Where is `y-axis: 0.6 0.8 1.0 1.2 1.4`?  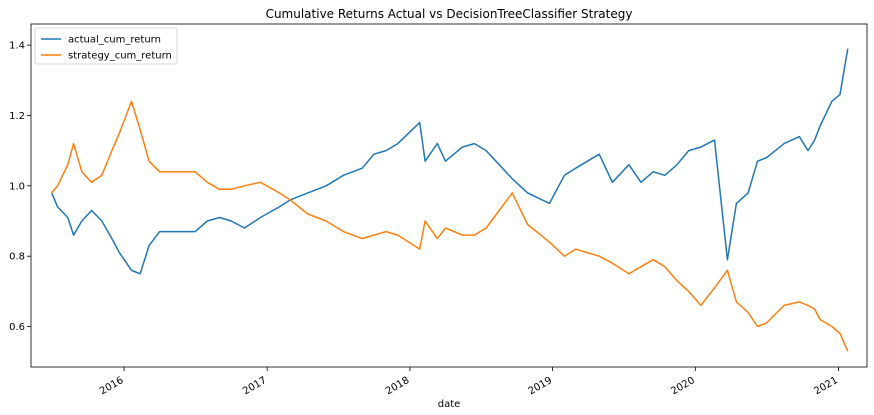
y-axis: 0.6 0.8 1.0 1.2 1.4 is located at coordinates (20, 187).